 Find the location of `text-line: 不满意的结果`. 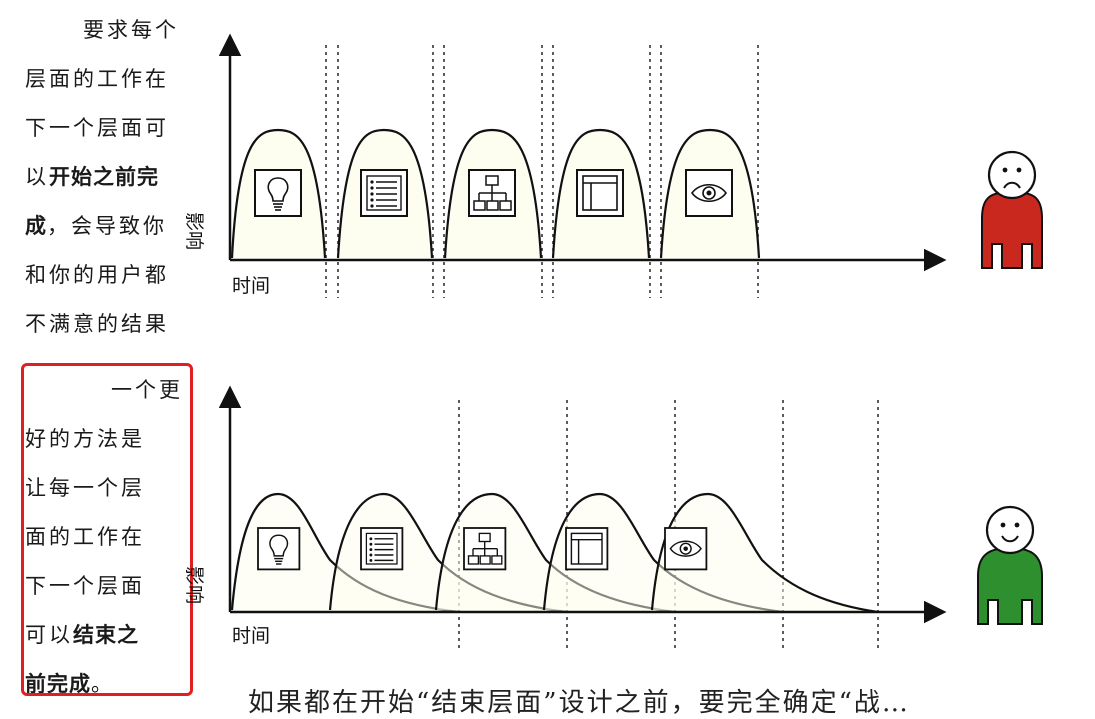

text-line: 不满意的结果 is located at coordinates (102, 324).